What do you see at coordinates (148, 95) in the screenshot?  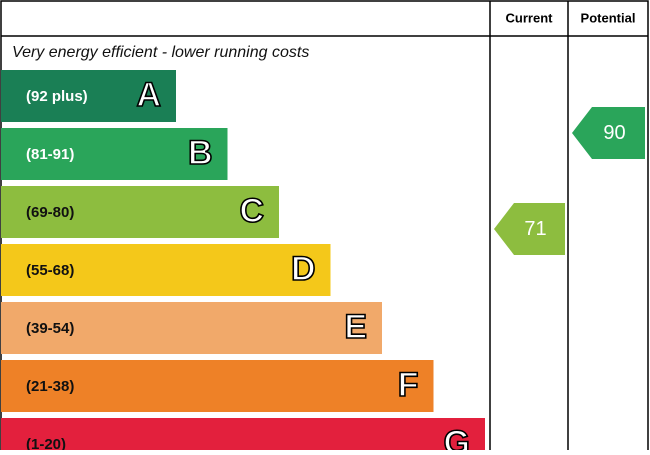 I see `band-letter: A` at bounding box center [148, 95].